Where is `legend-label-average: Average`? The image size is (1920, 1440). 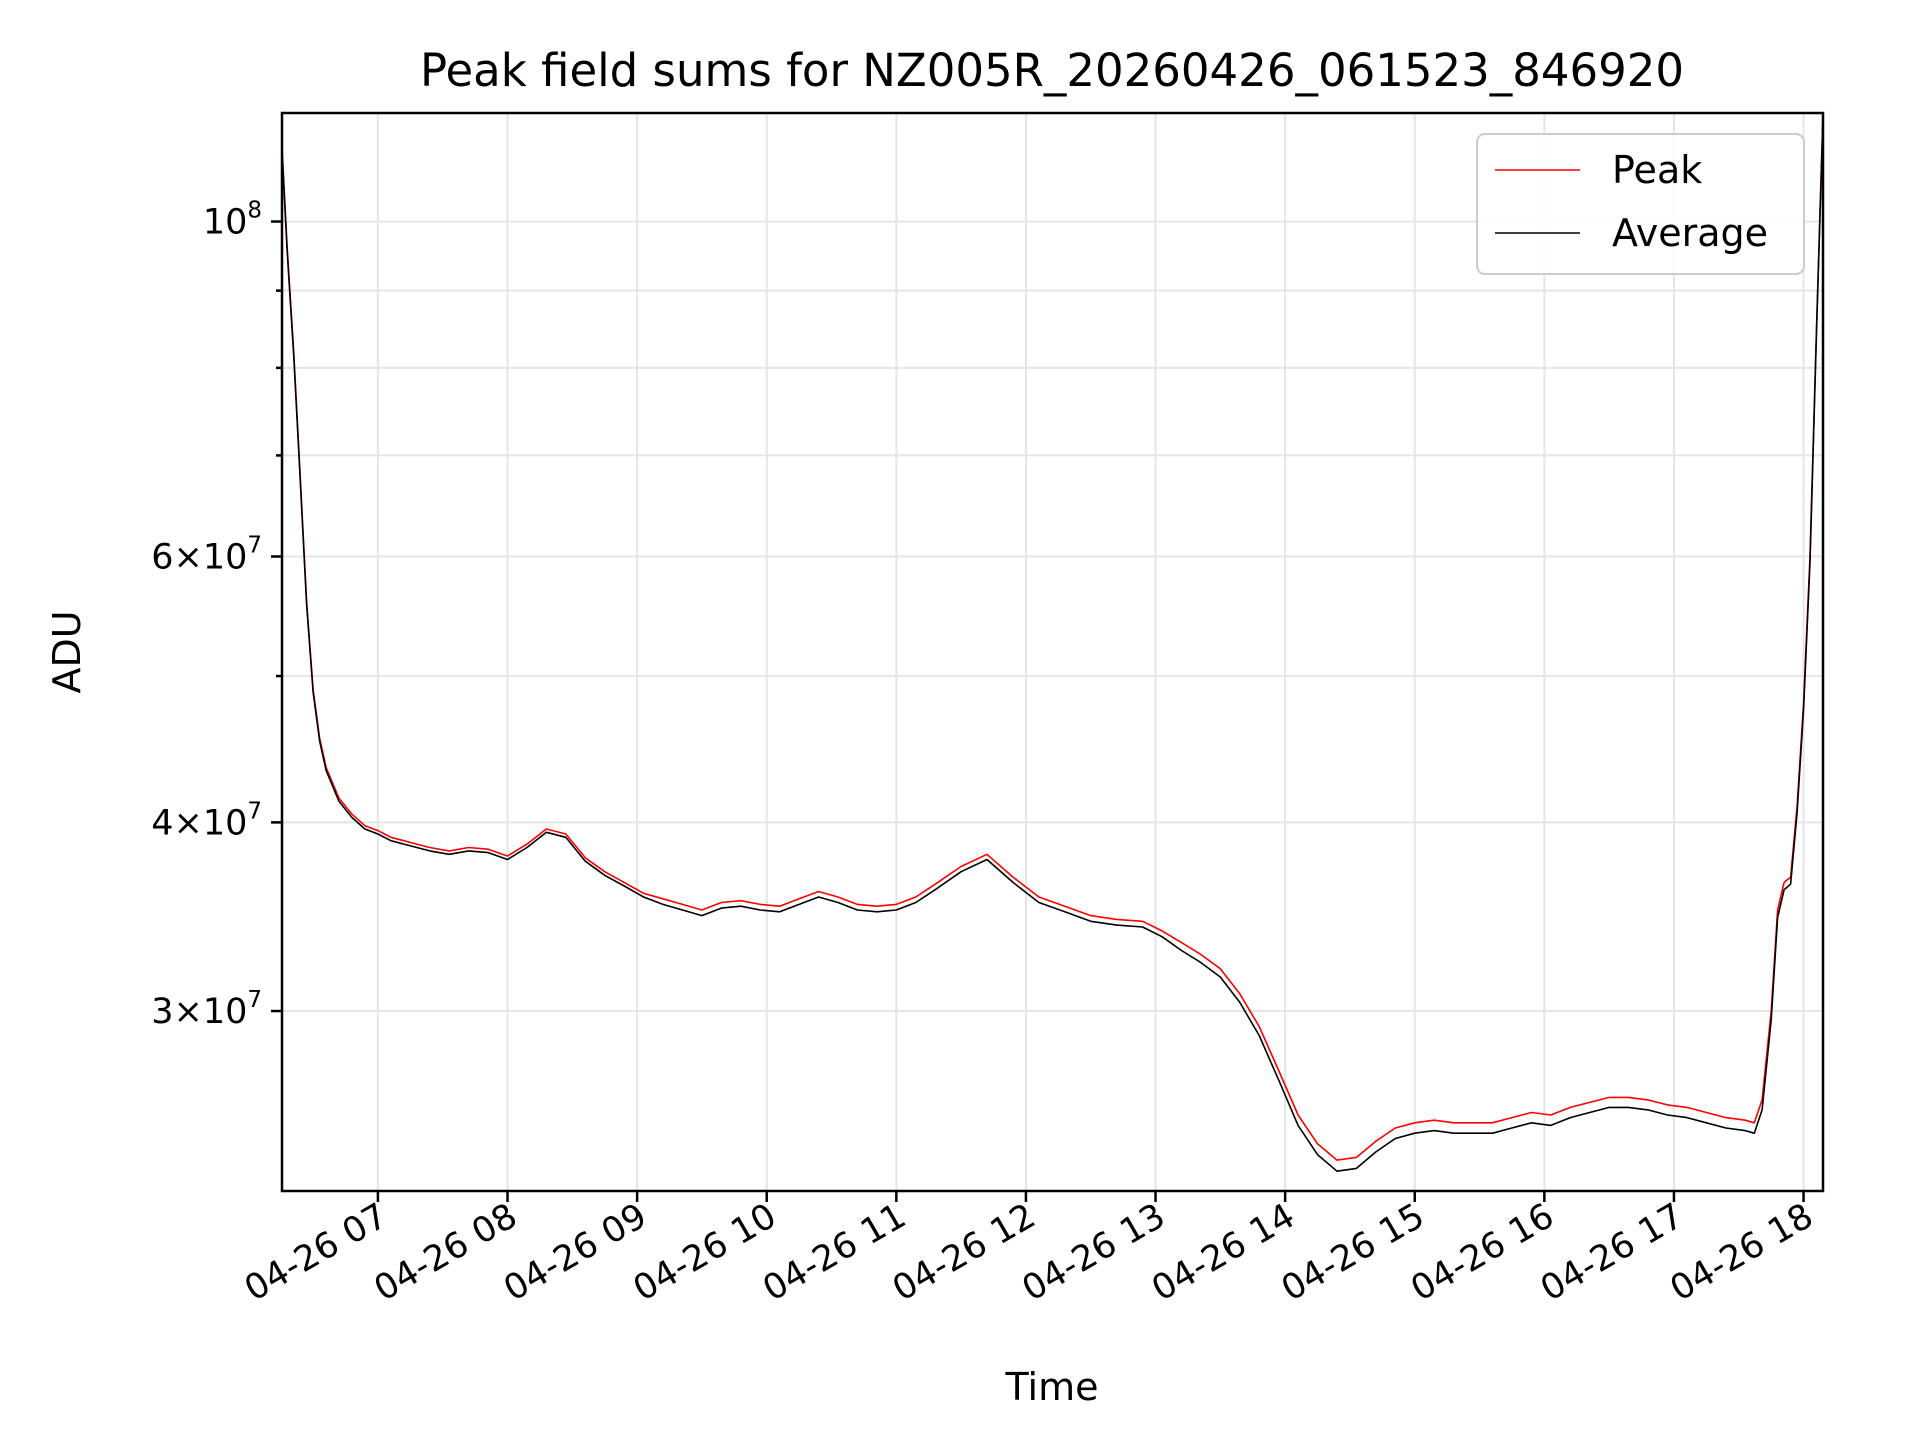 legend-label-average: Average is located at coordinates (1690, 233).